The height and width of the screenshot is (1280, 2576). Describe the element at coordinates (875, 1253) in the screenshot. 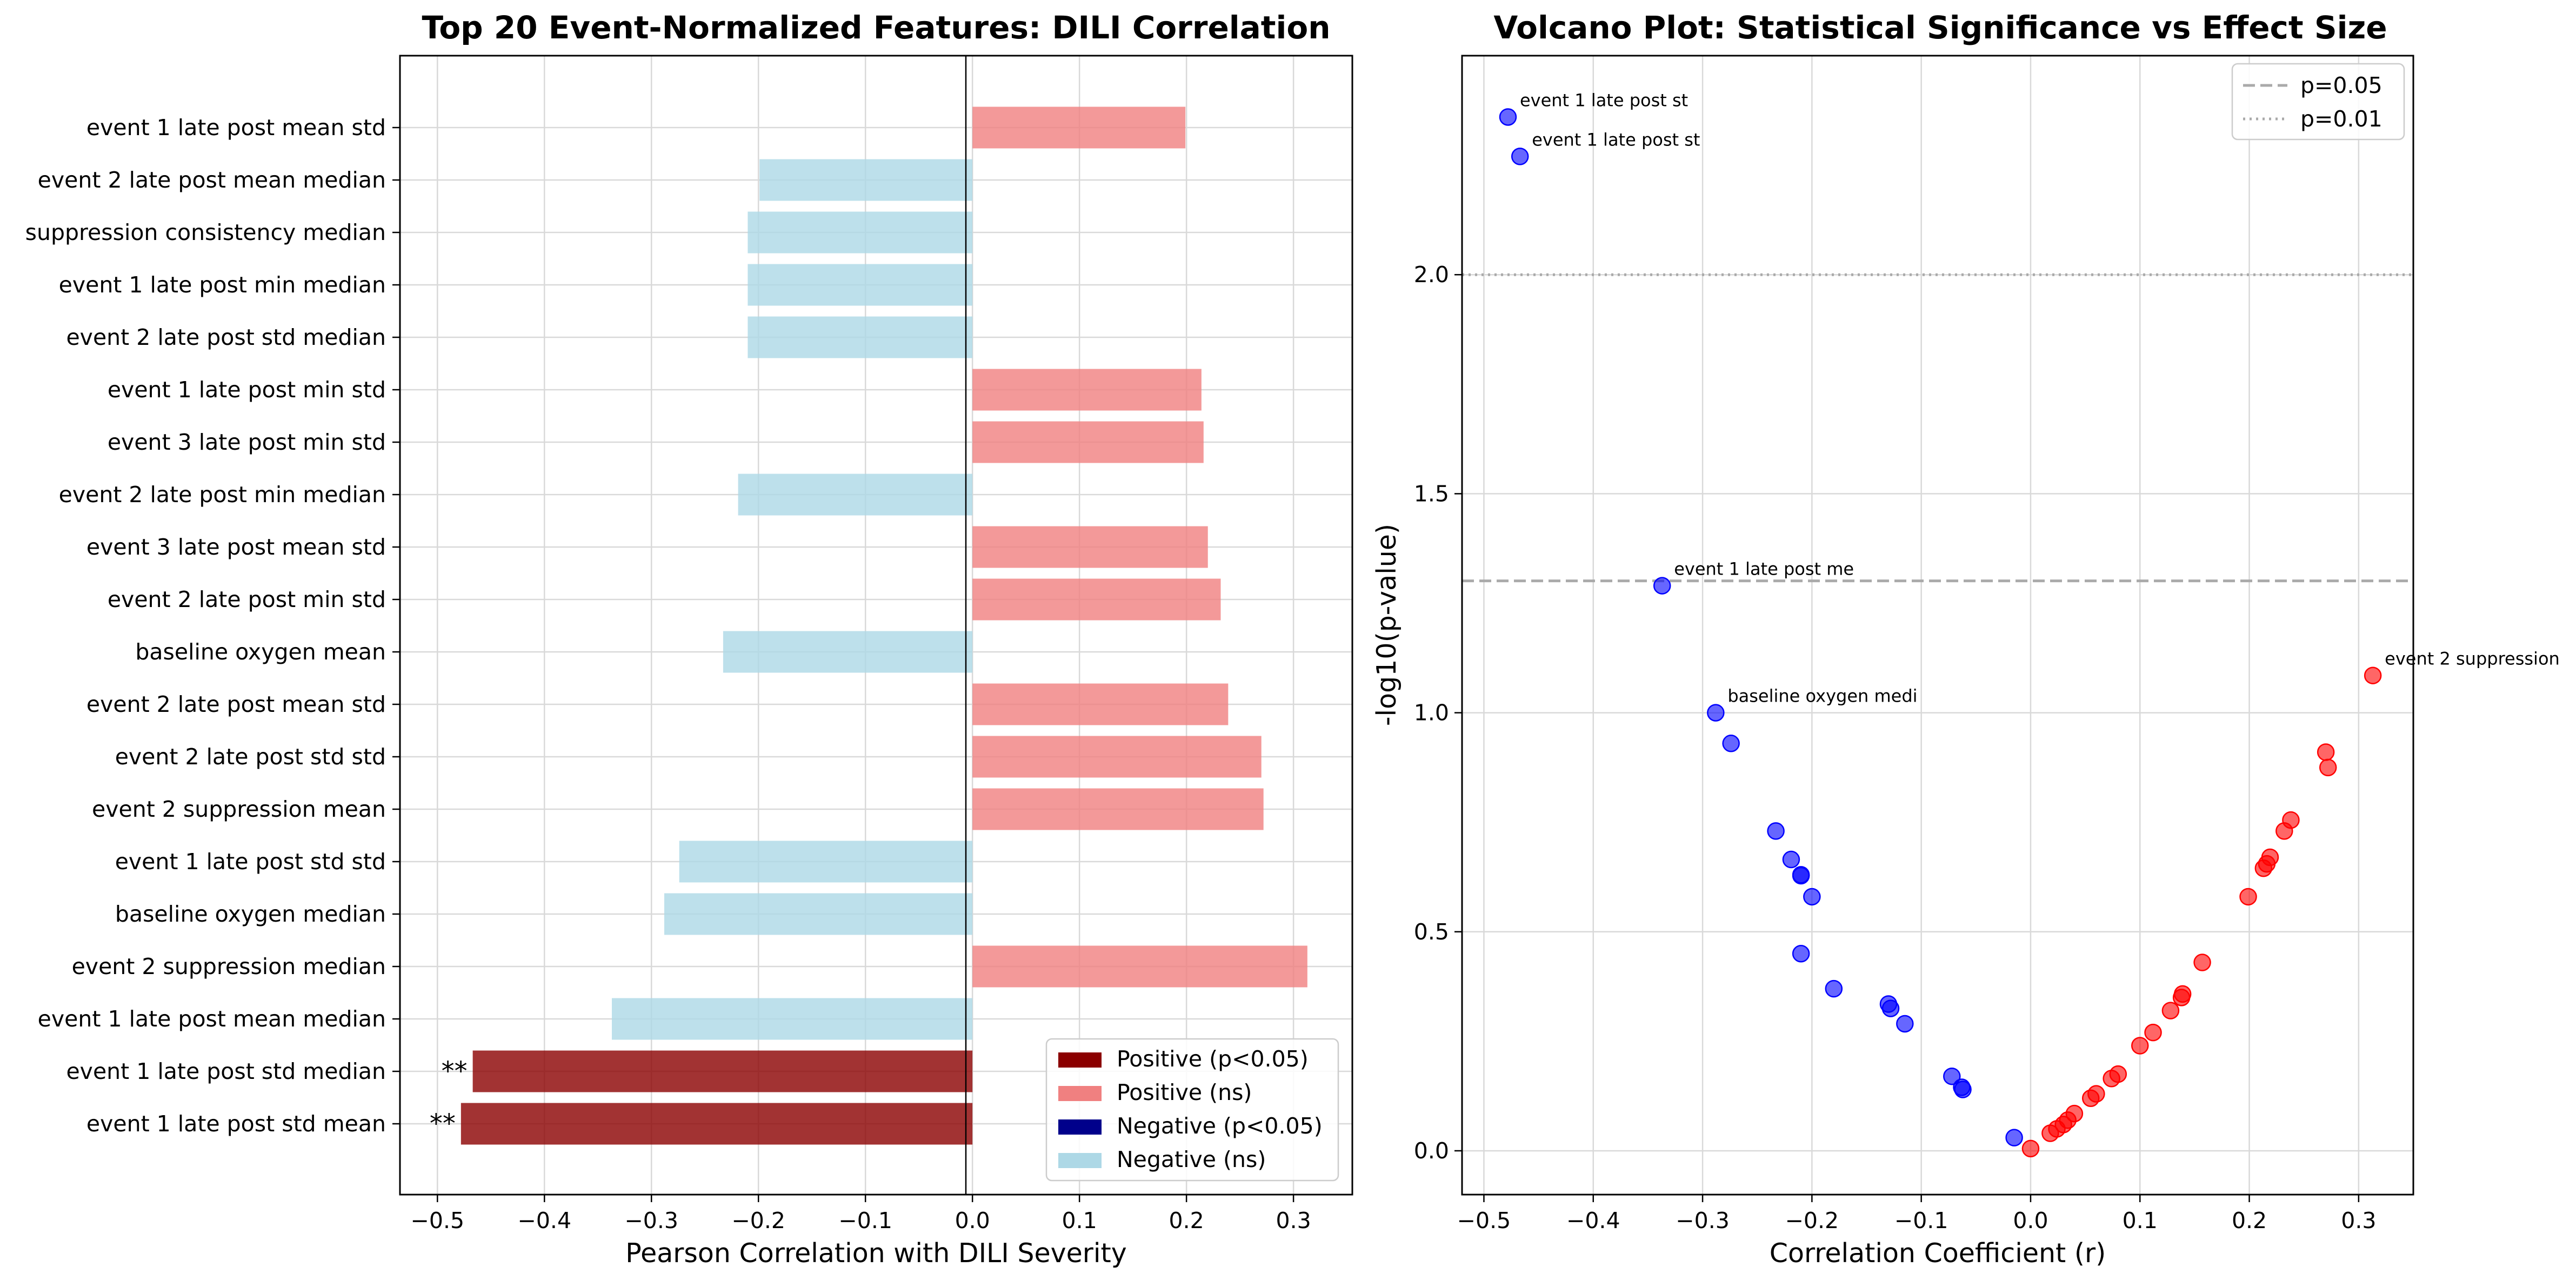

I see `bar-chart-x-label: Pearson Correlation with DILI Severity` at that location.